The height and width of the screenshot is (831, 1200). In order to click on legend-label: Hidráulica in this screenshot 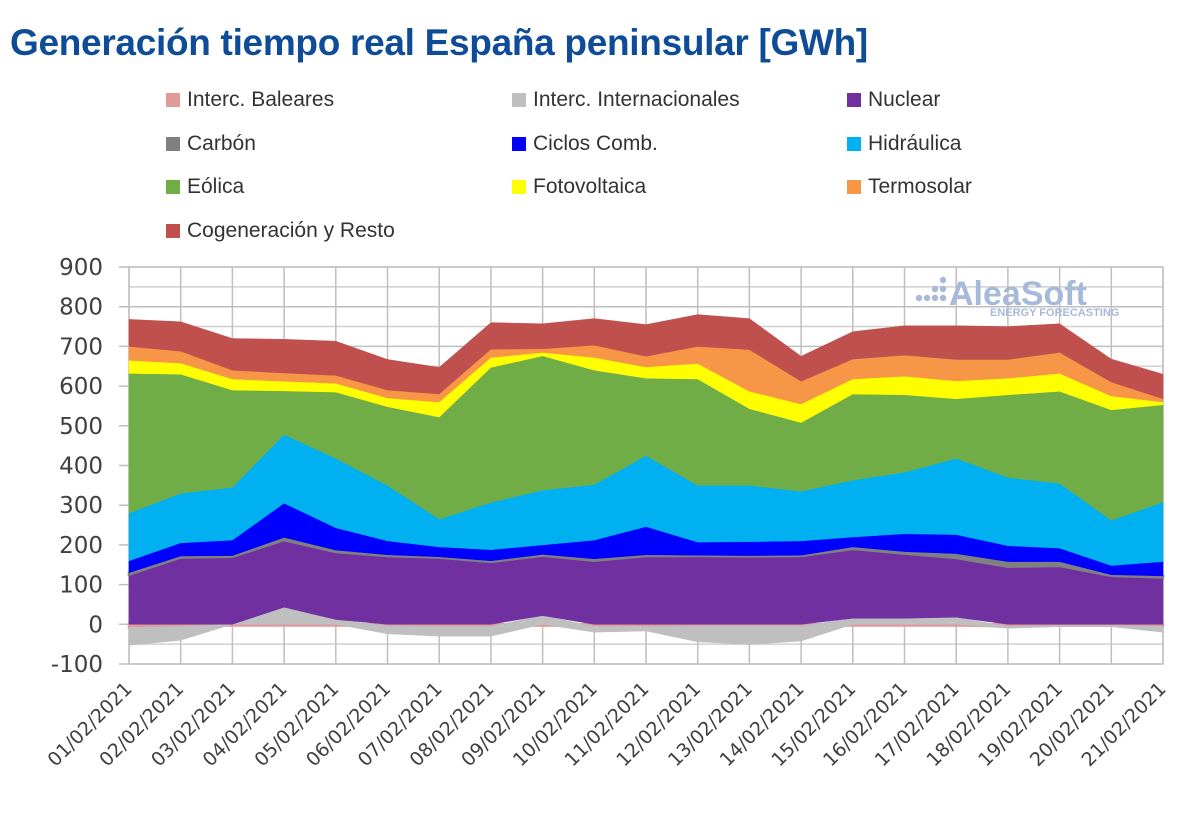, I will do `click(915, 143)`.